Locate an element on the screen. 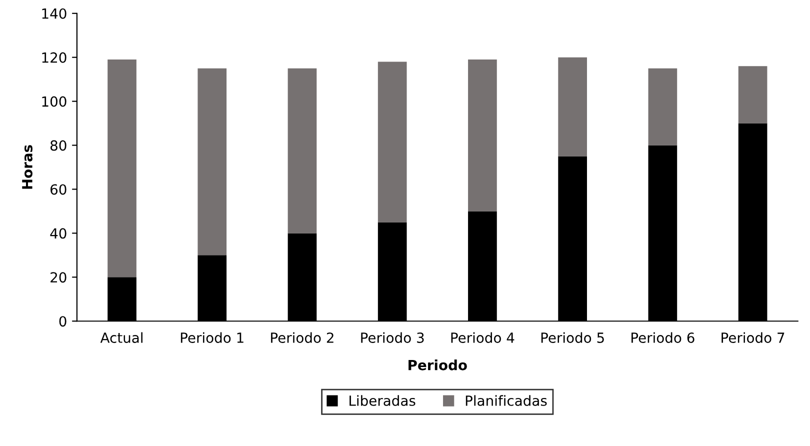  y-tick-label: 40 is located at coordinates (58, 233).